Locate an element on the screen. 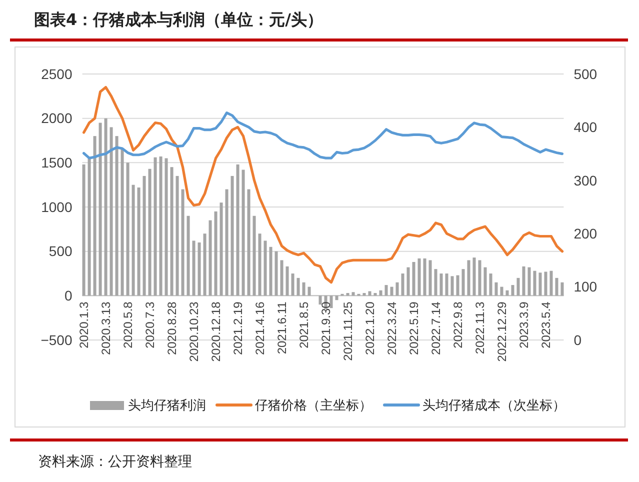 This screenshot has height=482, width=639. x-tick-label: 2020.3.13 is located at coordinates (105, 328).